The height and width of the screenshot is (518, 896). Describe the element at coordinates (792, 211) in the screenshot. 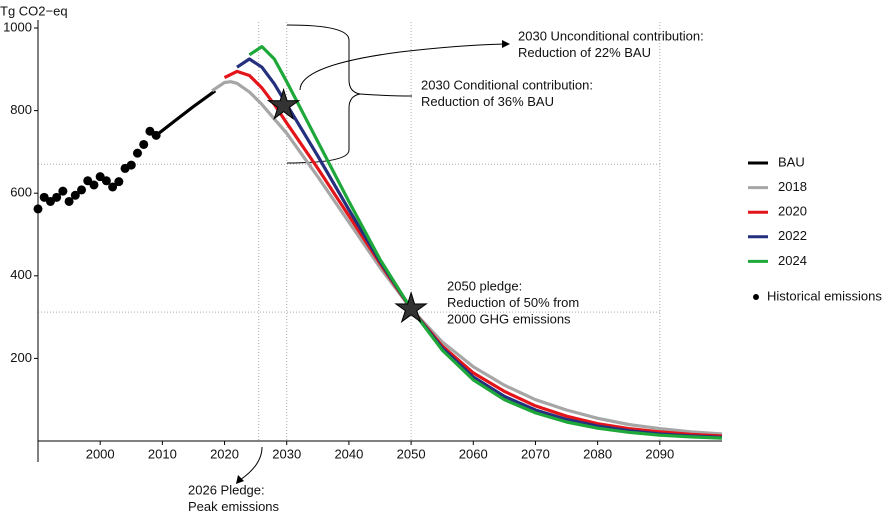

I see `legend-label: 2020` at that location.